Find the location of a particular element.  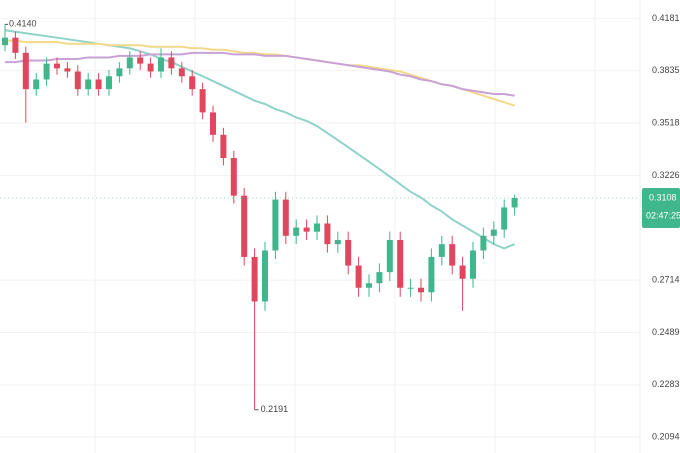

y-tick-label: 0.2714 is located at coordinates (666, 279).